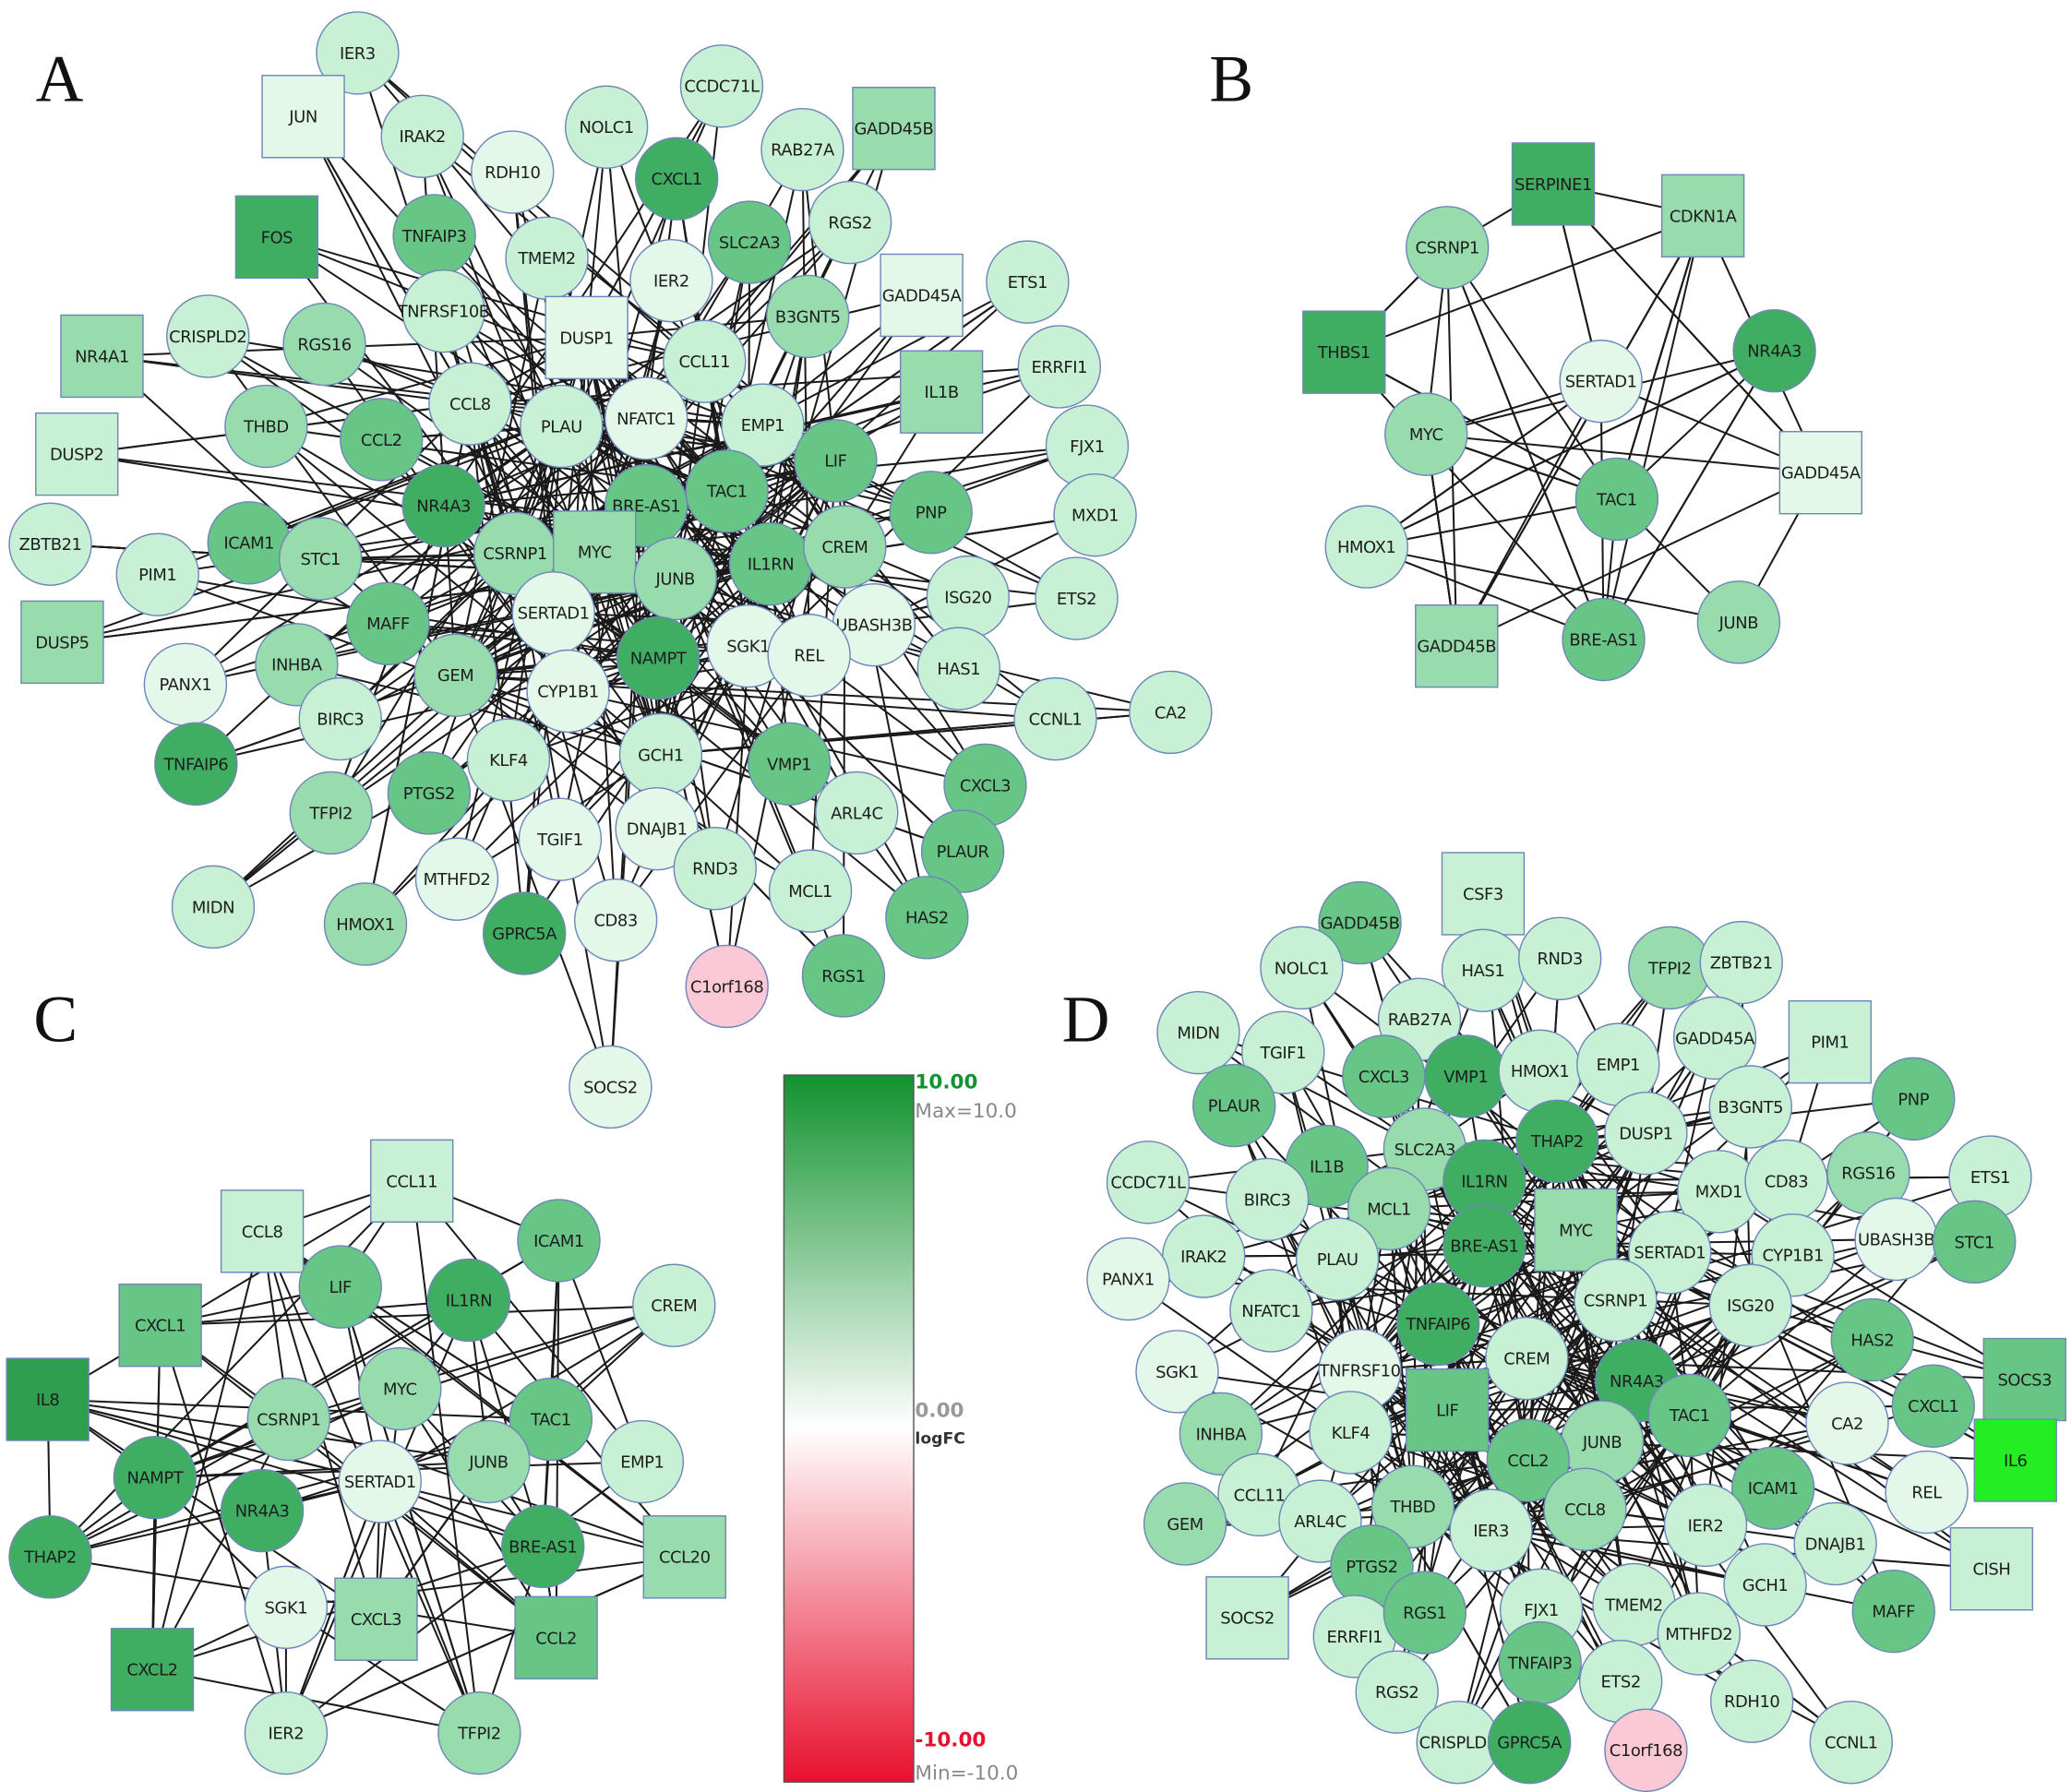 This screenshot has width=2071, height=1792. Describe the element at coordinates (1868, 1174) in the screenshot. I see `node-label: RGS16` at that location.